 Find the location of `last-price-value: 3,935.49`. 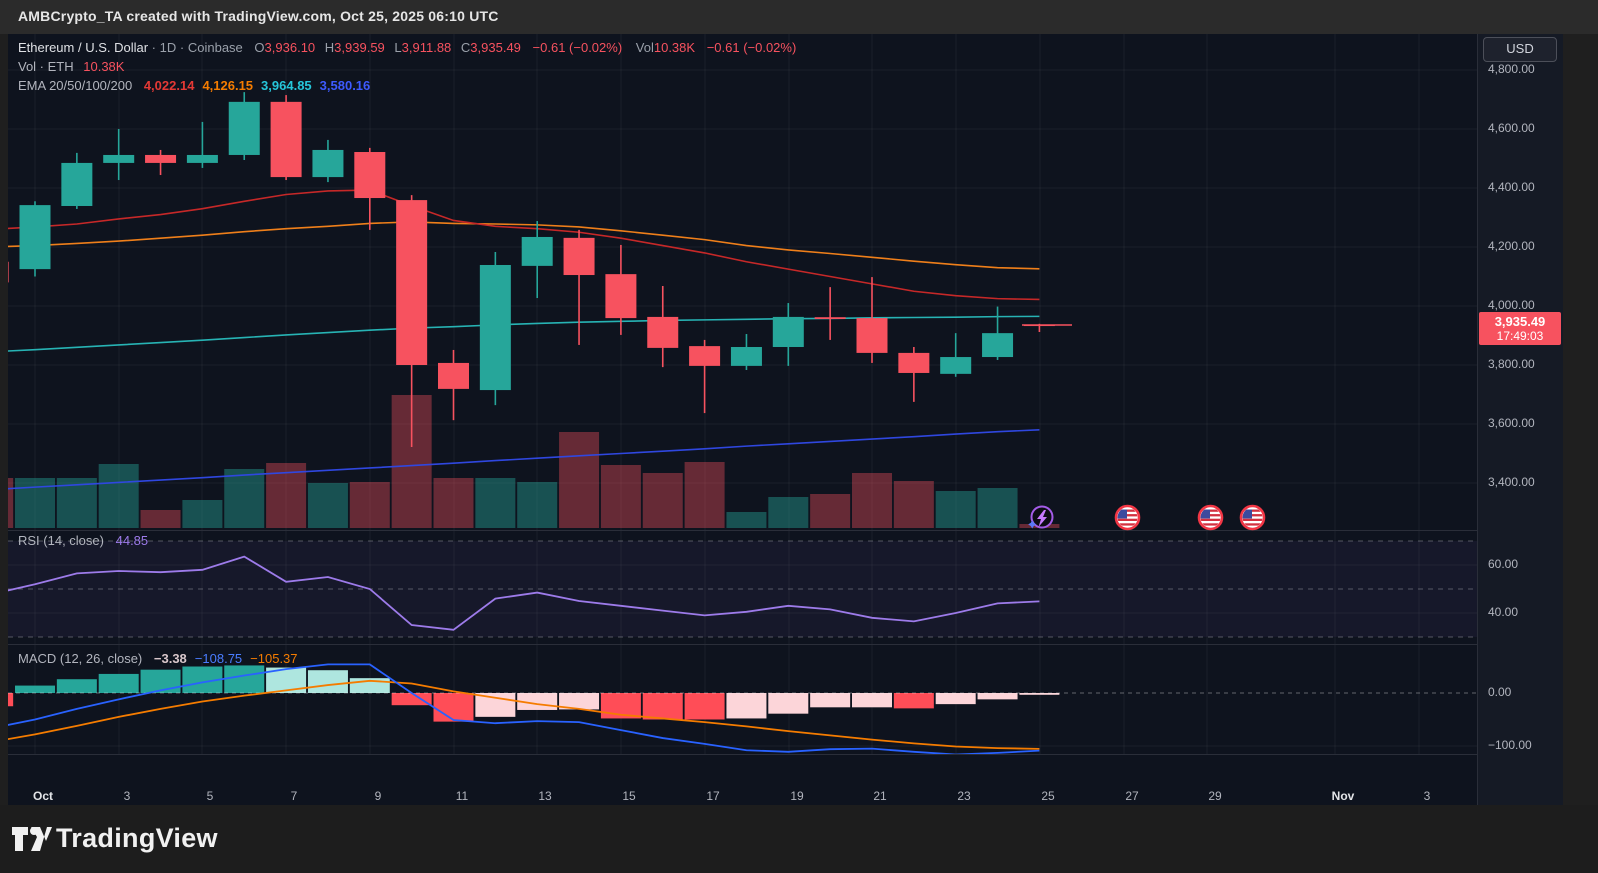

last-price-value: 3,935.49 is located at coordinates (1520, 321).